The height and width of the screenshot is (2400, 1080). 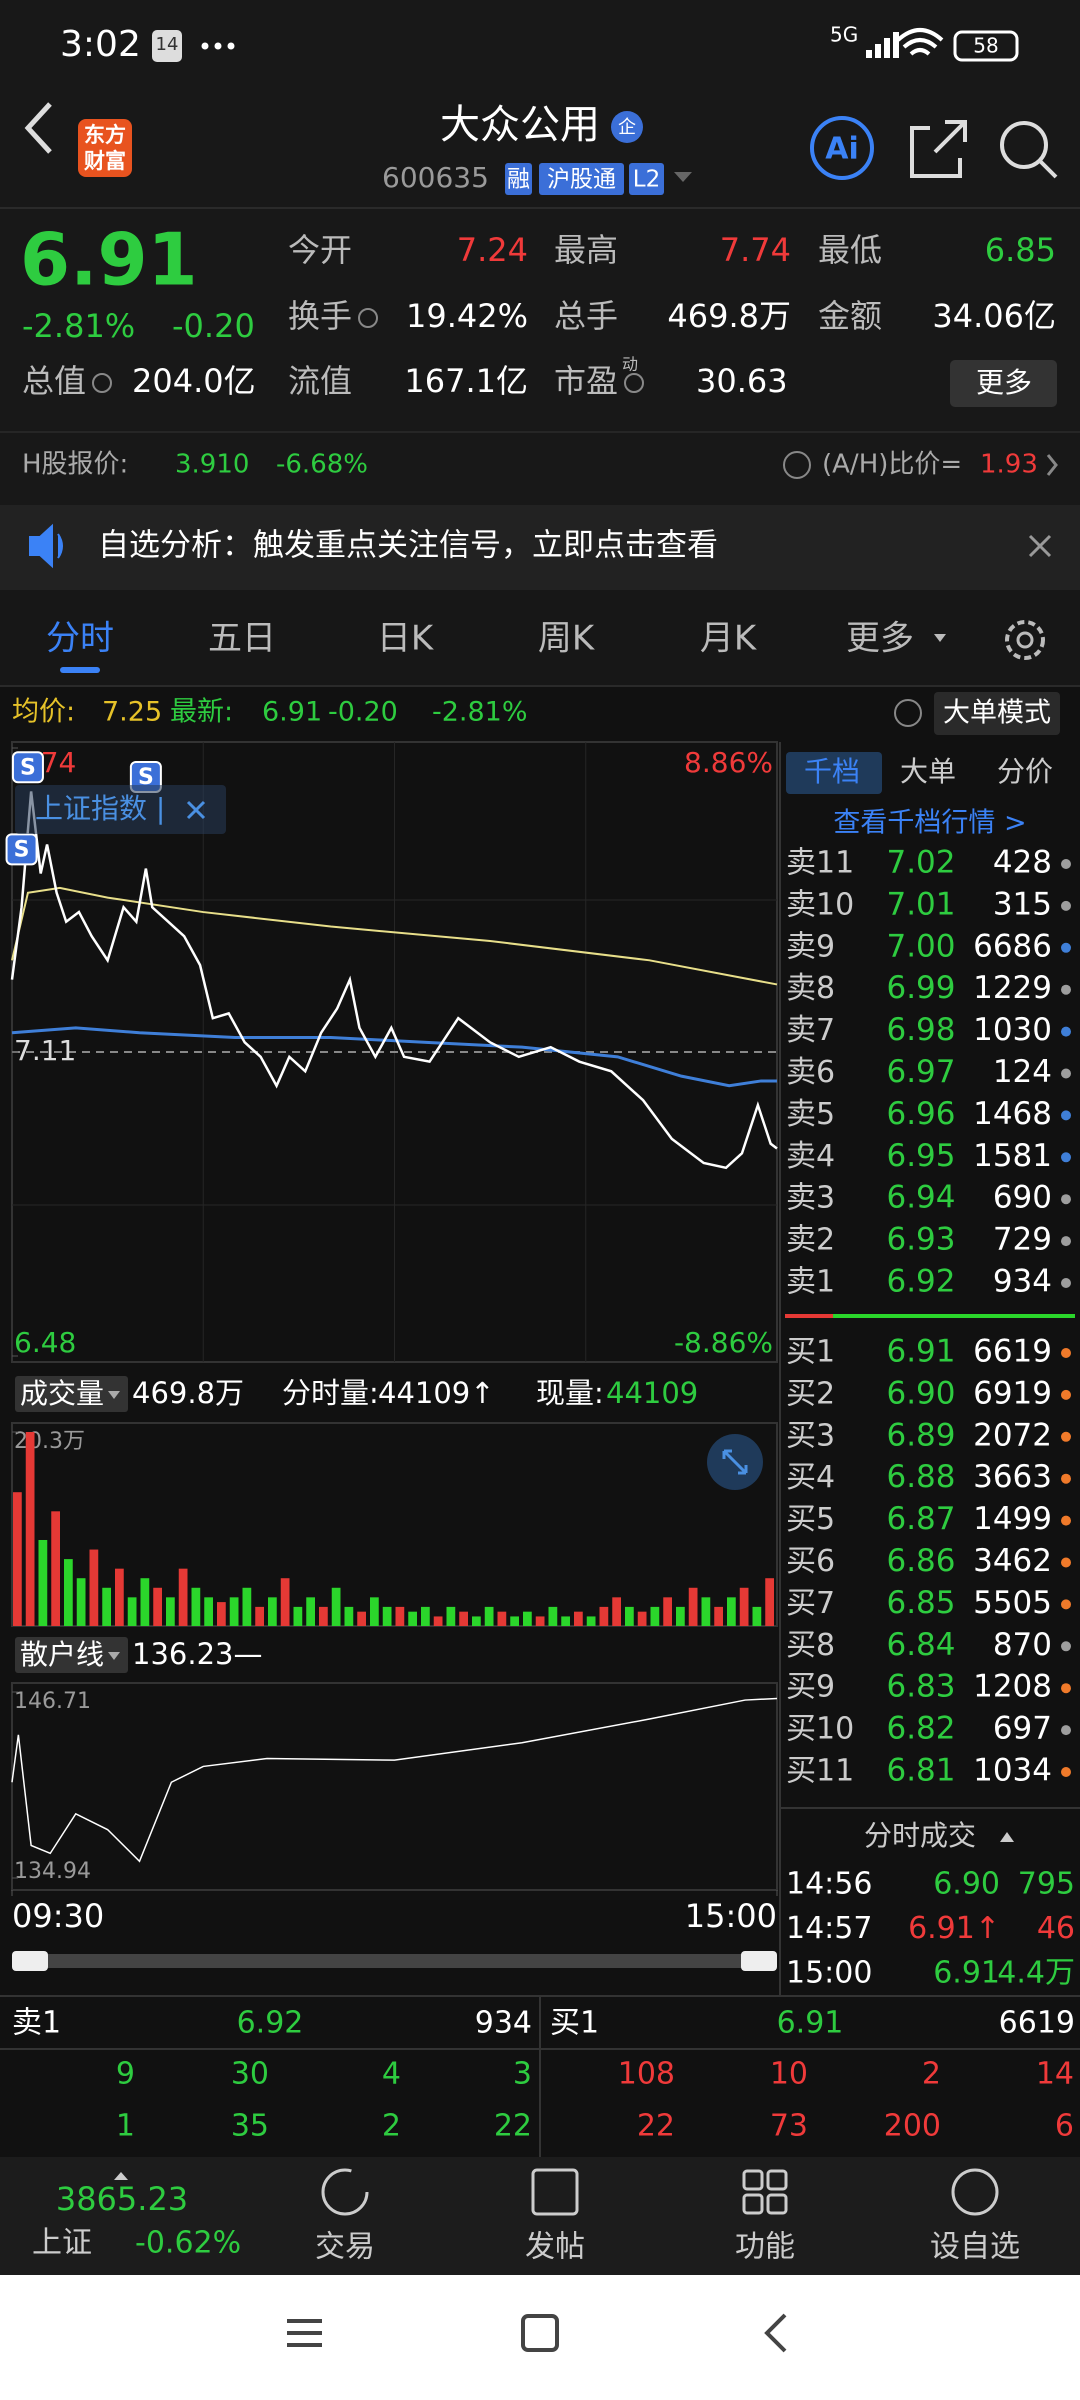 I want to click on stock-tag: 融, so click(x=518, y=180).